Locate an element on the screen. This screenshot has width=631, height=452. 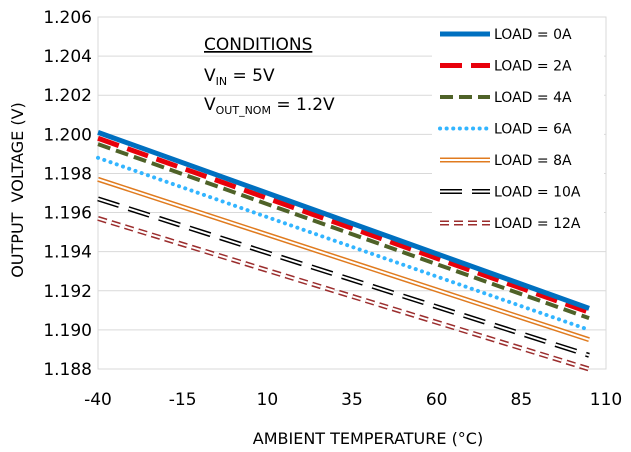
x-tick-label: -40 is located at coordinates (98, 400).